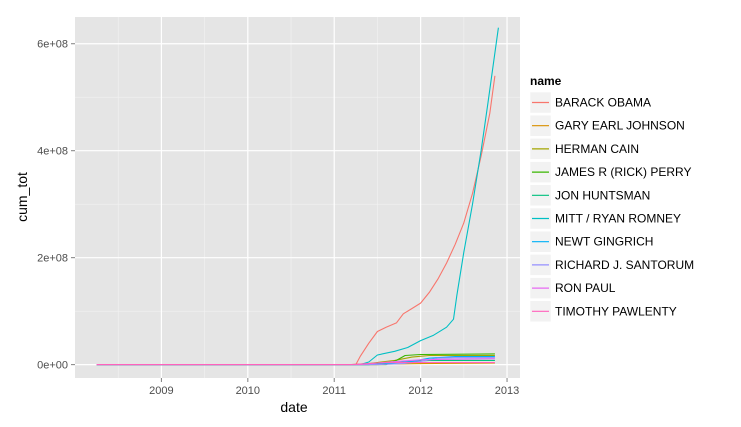 The height and width of the screenshot is (427, 741). What do you see at coordinates (597, 149) in the screenshot?
I see `legend-label: HERMAN CAIN` at bounding box center [597, 149].